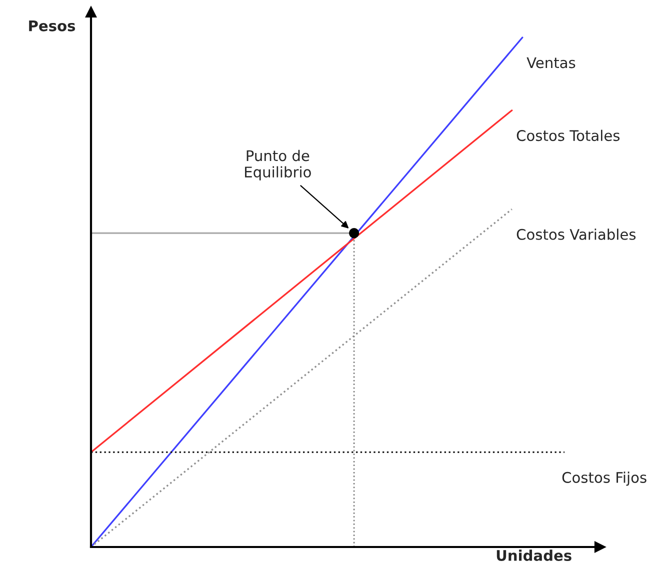 The image size is (663, 575). Describe the element at coordinates (52, 26) in the screenshot. I see `y-axis-title: Pesos` at that location.